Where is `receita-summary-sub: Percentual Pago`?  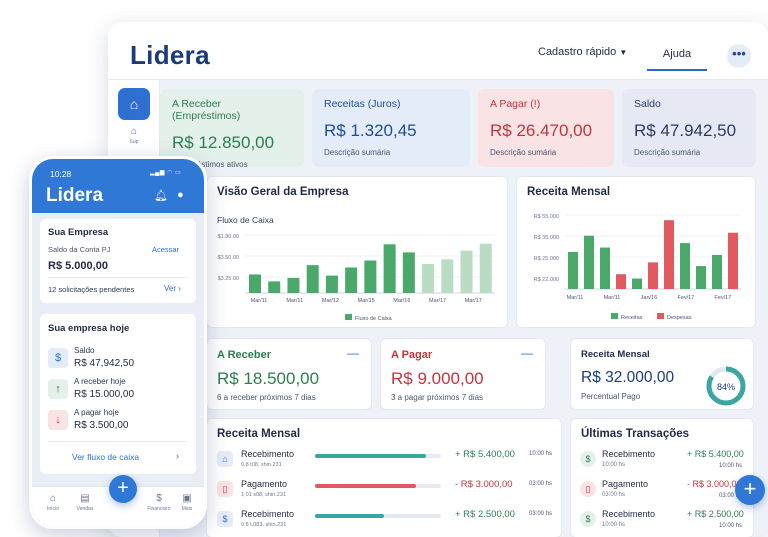 receita-summary-sub: Percentual Pago is located at coordinates (611, 396).